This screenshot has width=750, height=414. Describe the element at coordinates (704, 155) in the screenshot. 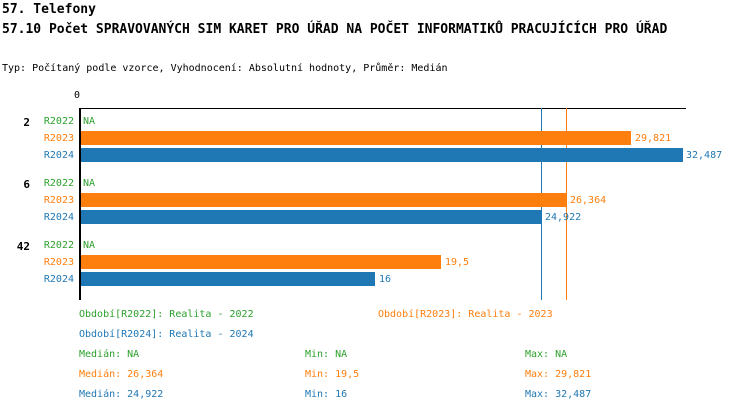

I see `bar-value-label: 32,487` at that location.